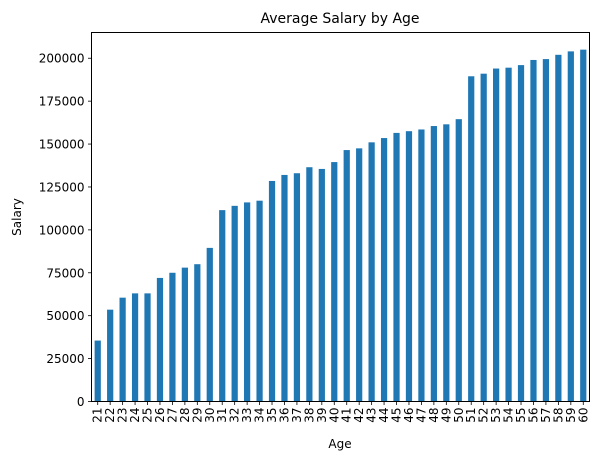 The width and height of the screenshot is (598, 458). What do you see at coordinates (509, 415) in the screenshot?
I see `x-tick-label: 54` at bounding box center [509, 415].